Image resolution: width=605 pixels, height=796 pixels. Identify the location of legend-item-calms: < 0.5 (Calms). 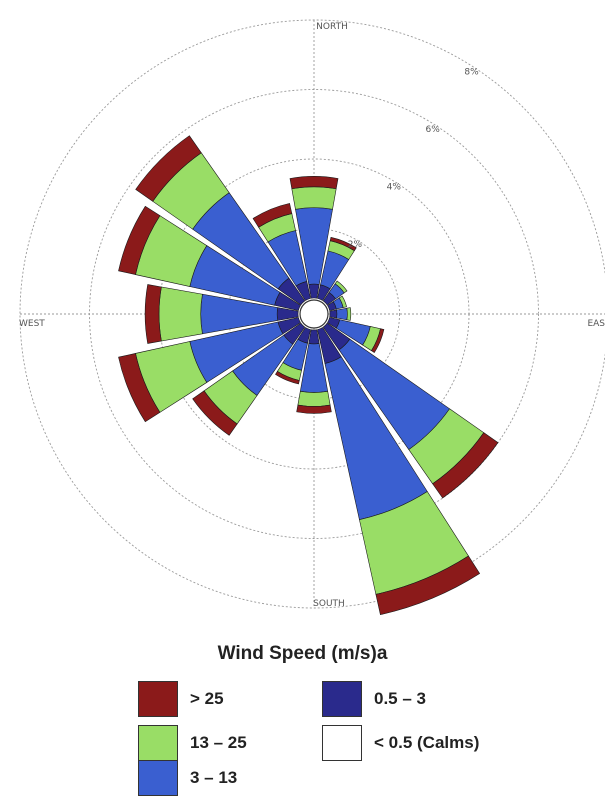
(400, 743).